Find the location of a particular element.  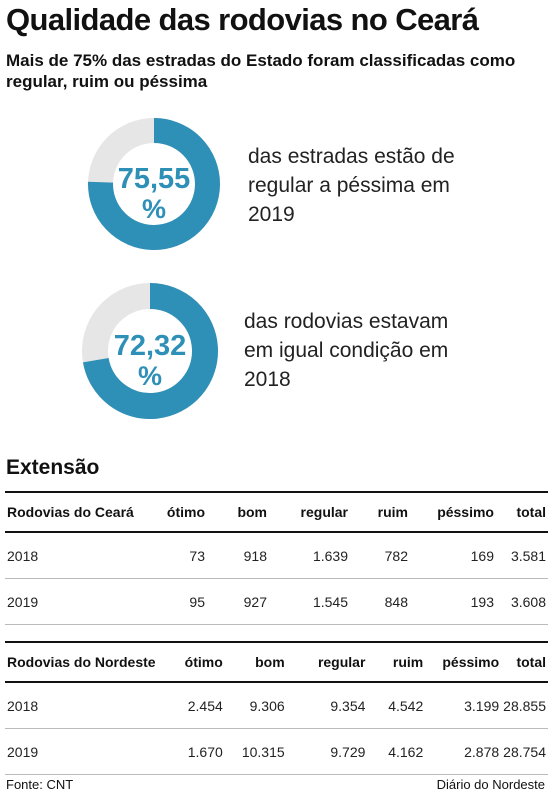

table-cell: 73 is located at coordinates (197, 555).